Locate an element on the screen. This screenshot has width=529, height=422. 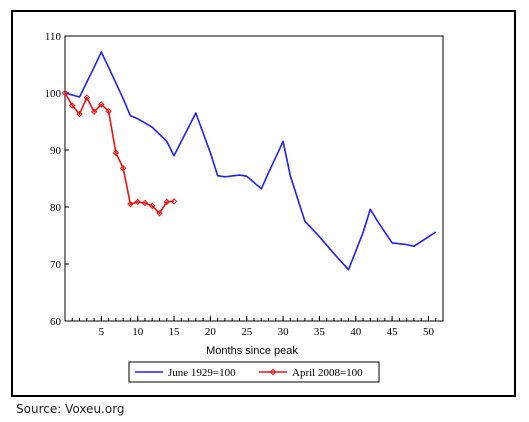
y-tick-label: 70 is located at coordinates (56, 265).